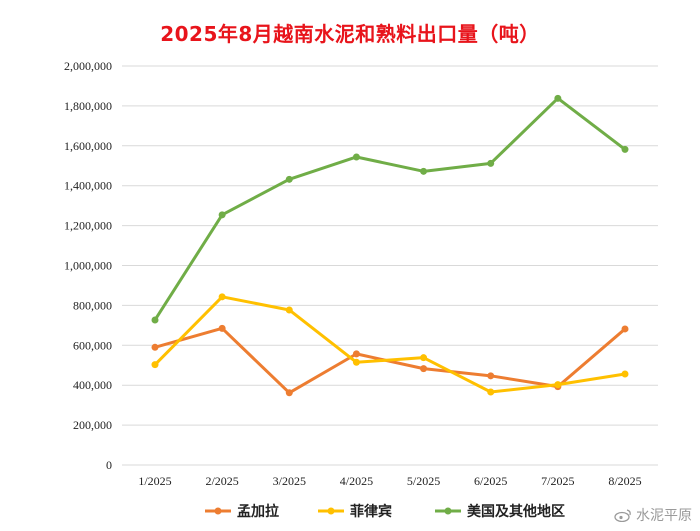 The image size is (700, 531). Describe the element at coordinates (92, 345) in the screenshot. I see `y-tick-label: 600,000` at that location.